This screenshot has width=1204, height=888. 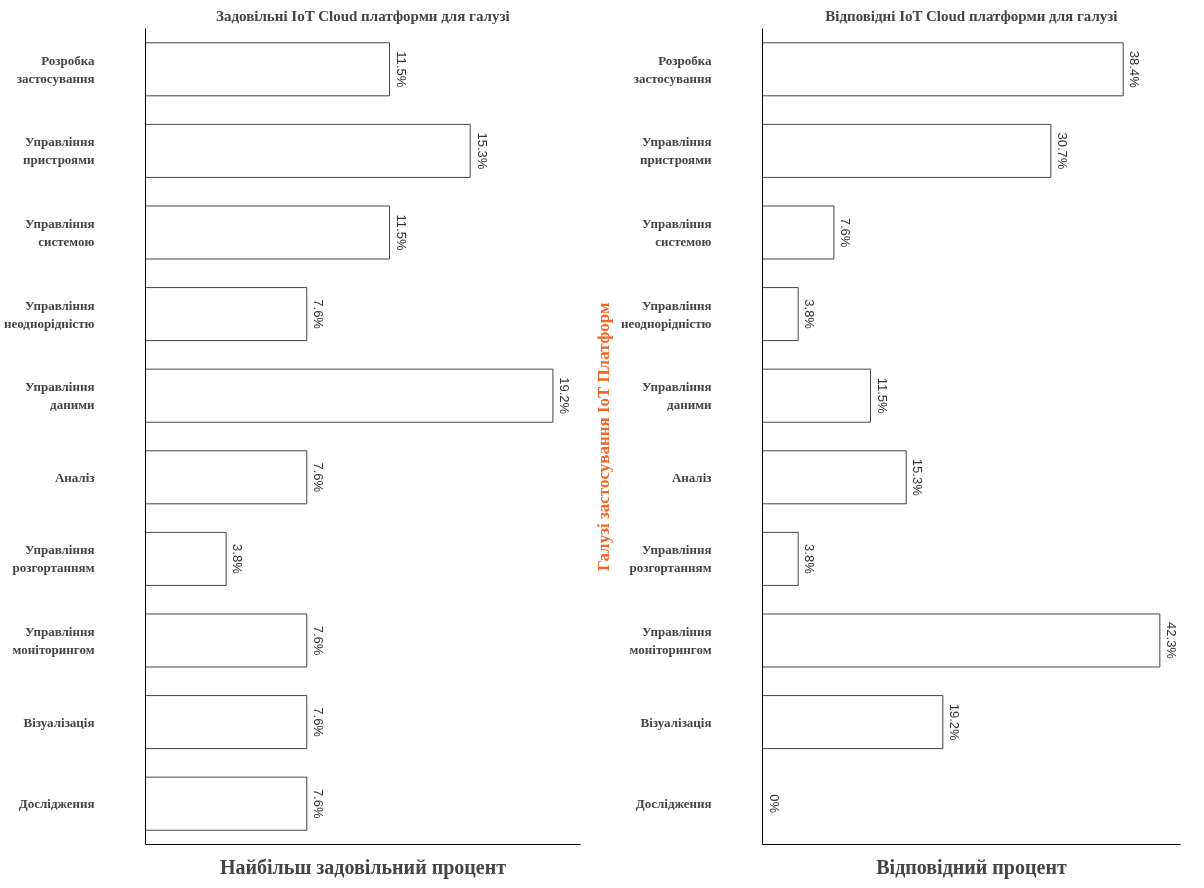 I want to click on x-axis-title: Відповідний процент, so click(x=971, y=867).